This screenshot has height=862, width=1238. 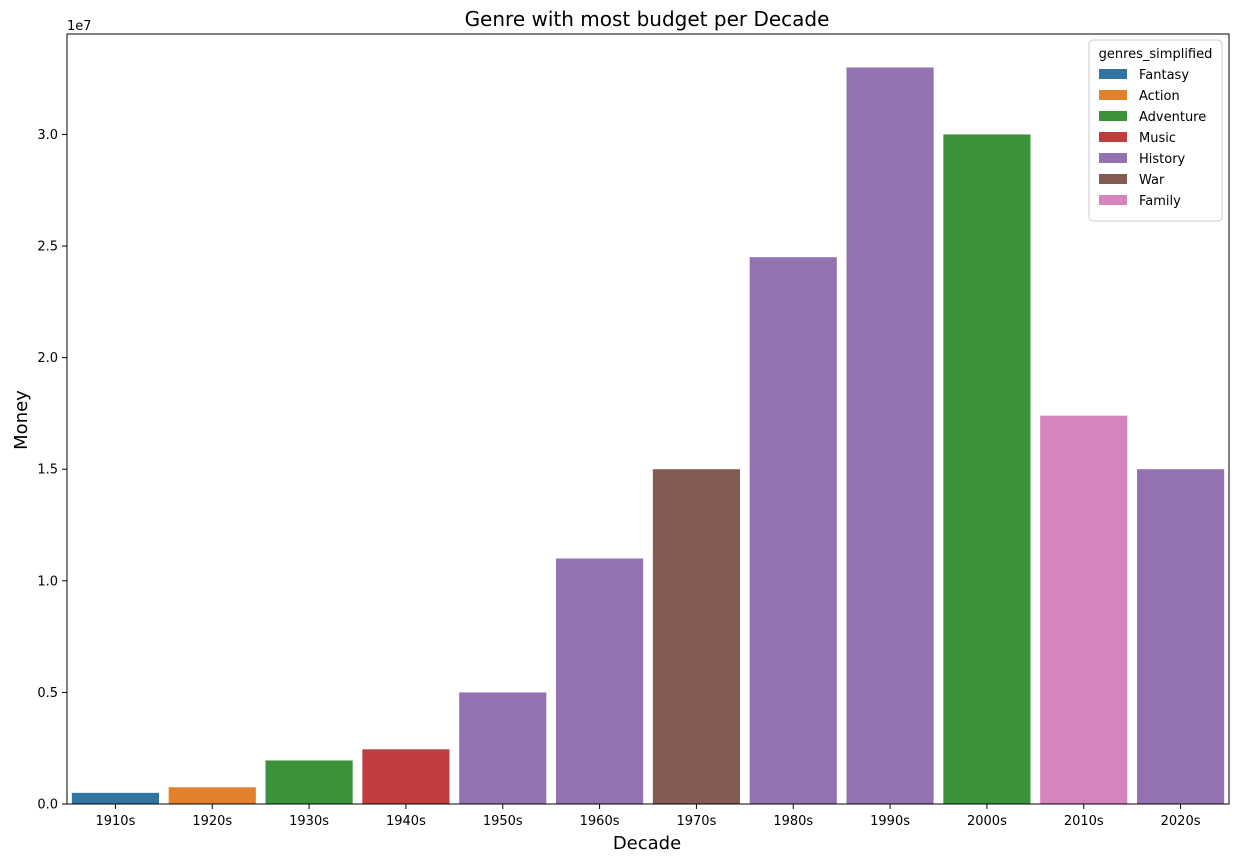 What do you see at coordinates (79, 26) in the screenshot?
I see `y-offset-label: 1e7` at bounding box center [79, 26].